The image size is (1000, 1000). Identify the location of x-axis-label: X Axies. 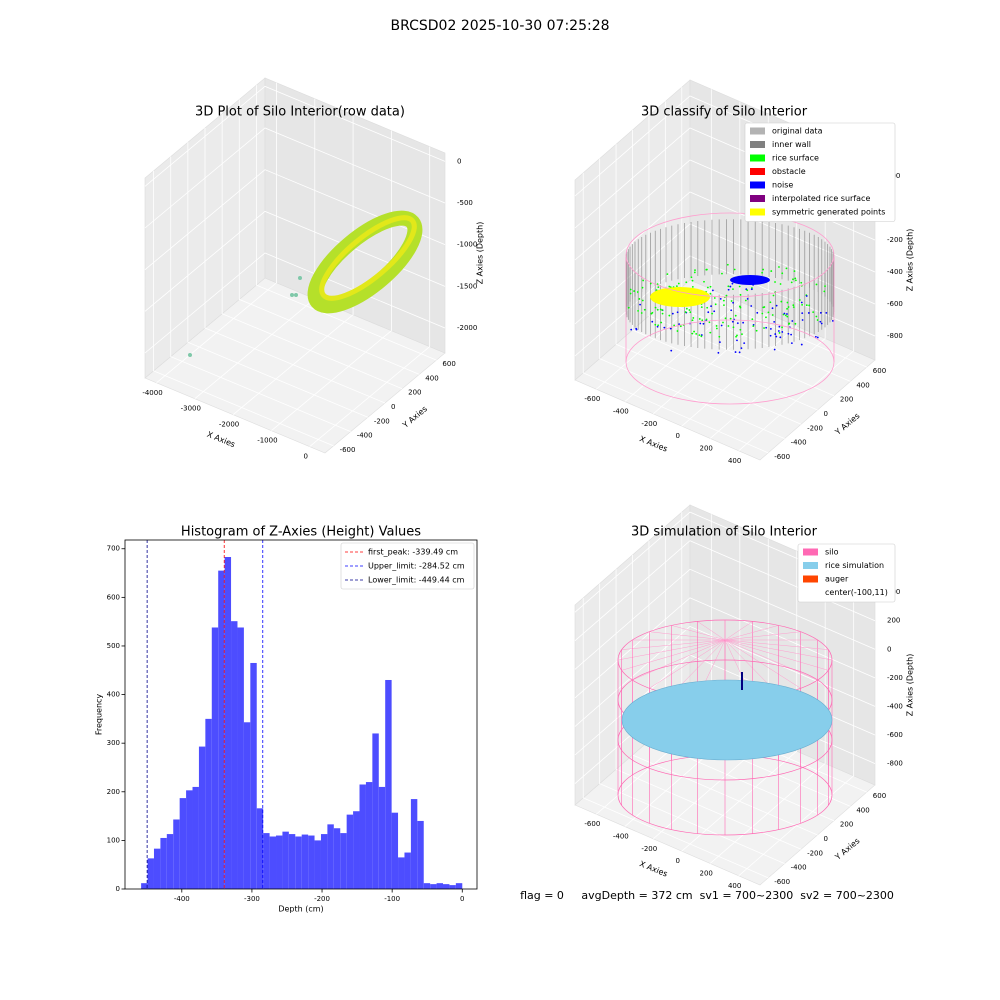
(653, 868).